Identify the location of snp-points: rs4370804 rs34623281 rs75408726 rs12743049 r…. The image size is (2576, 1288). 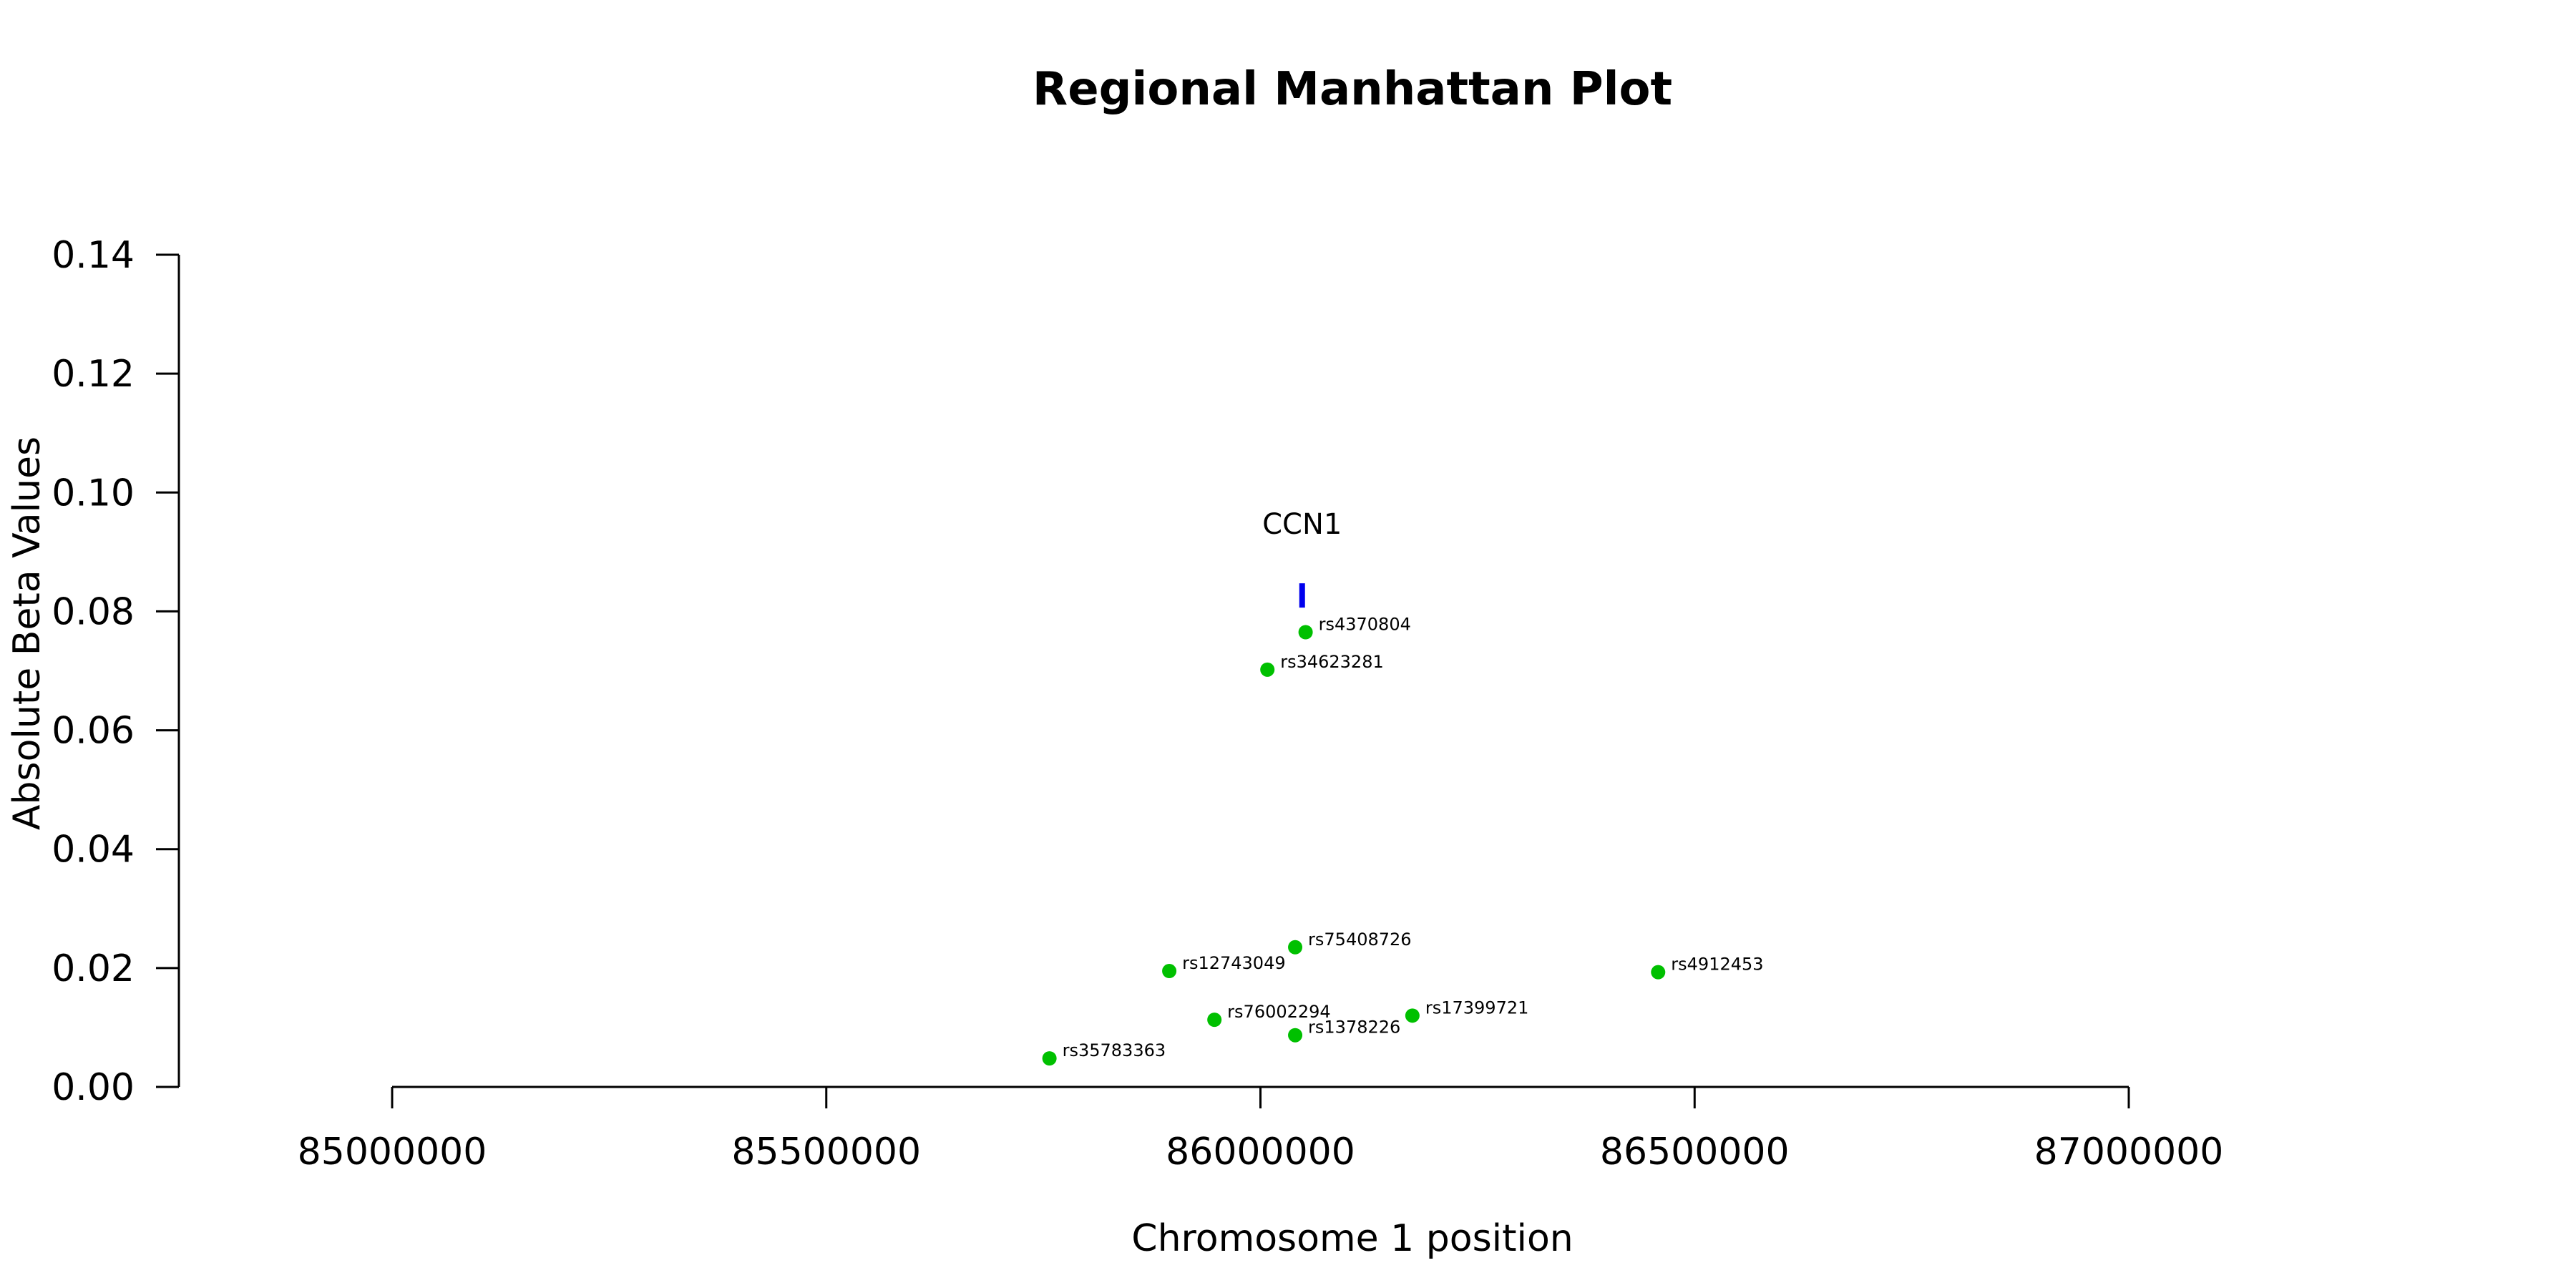
(1403, 841).